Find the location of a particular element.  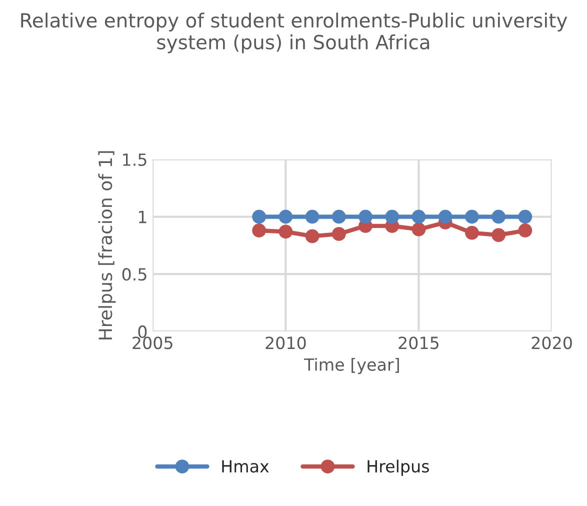

chart-title: Relative entropy of student enrolments-Public university system (pus) in South Africa is located at coordinates (294, 33).